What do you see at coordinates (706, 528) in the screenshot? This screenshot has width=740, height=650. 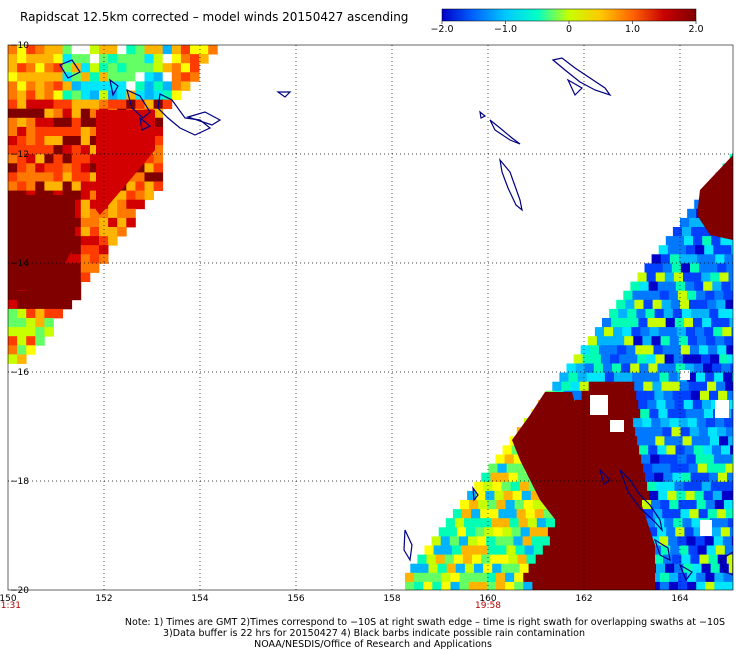 I see `no-data-gap` at bounding box center [706, 528].